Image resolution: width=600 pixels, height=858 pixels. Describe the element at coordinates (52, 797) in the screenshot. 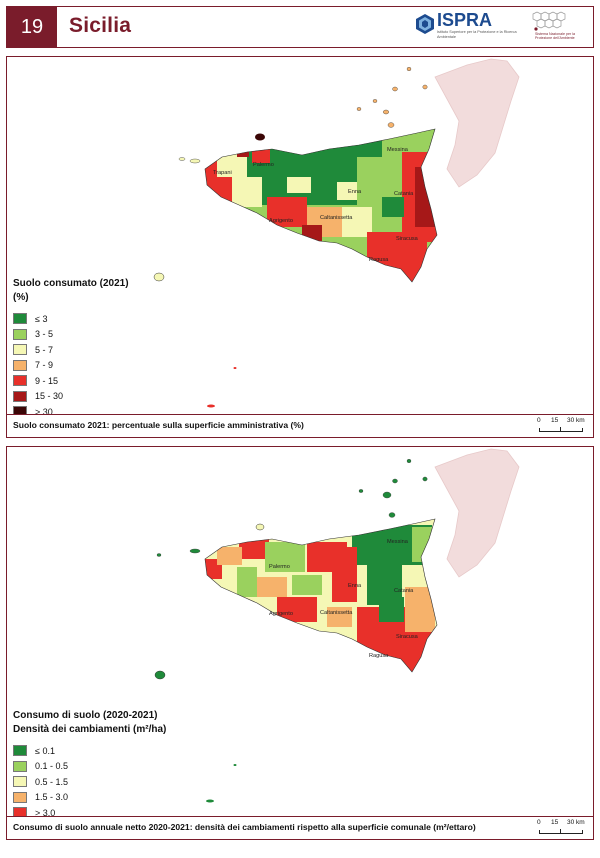

I see `legend-label: 1.5 - 3.0` at that location.